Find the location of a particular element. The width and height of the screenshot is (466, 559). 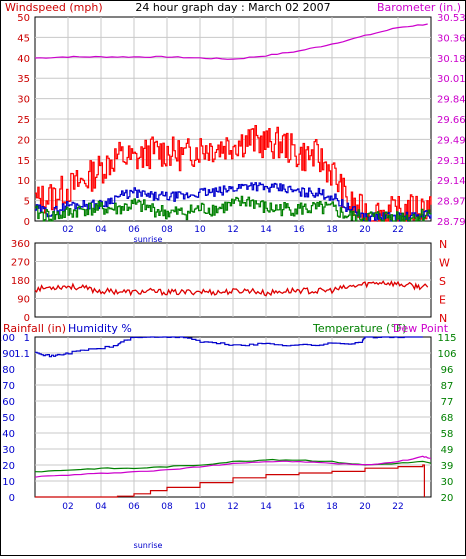

panel-direction-grid is located at coordinates (233, 280).